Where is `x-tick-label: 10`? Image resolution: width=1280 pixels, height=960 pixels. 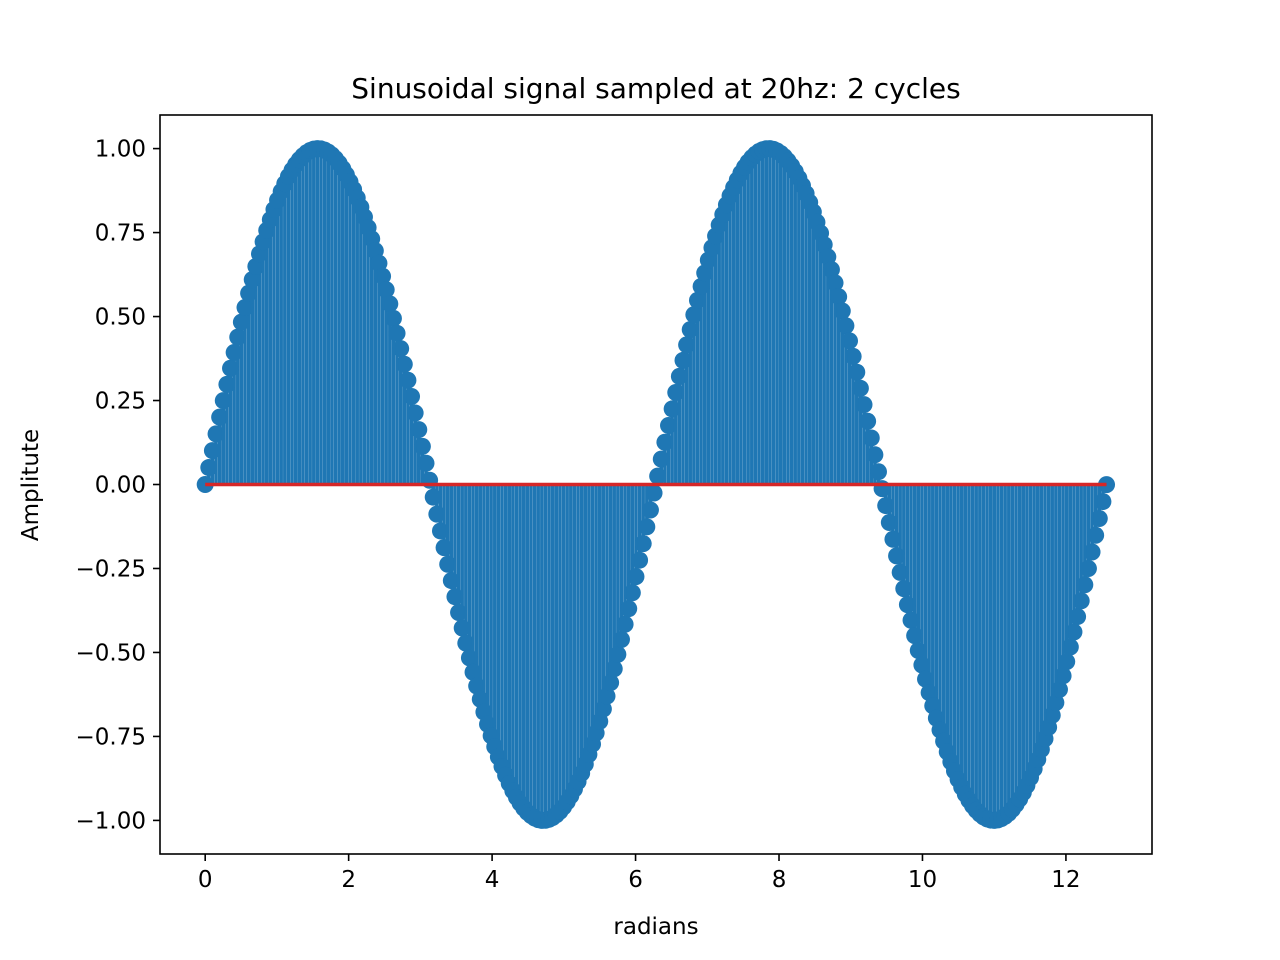 x-tick-label: 10 is located at coordinates (922, 880).